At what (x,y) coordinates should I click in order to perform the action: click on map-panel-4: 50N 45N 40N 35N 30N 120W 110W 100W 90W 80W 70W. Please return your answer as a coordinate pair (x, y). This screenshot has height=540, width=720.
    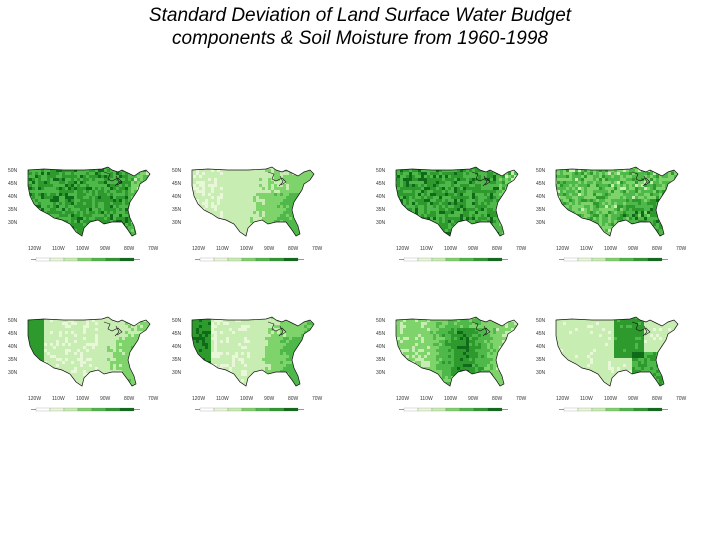
    Looking at the image, I should click on (612, 206).